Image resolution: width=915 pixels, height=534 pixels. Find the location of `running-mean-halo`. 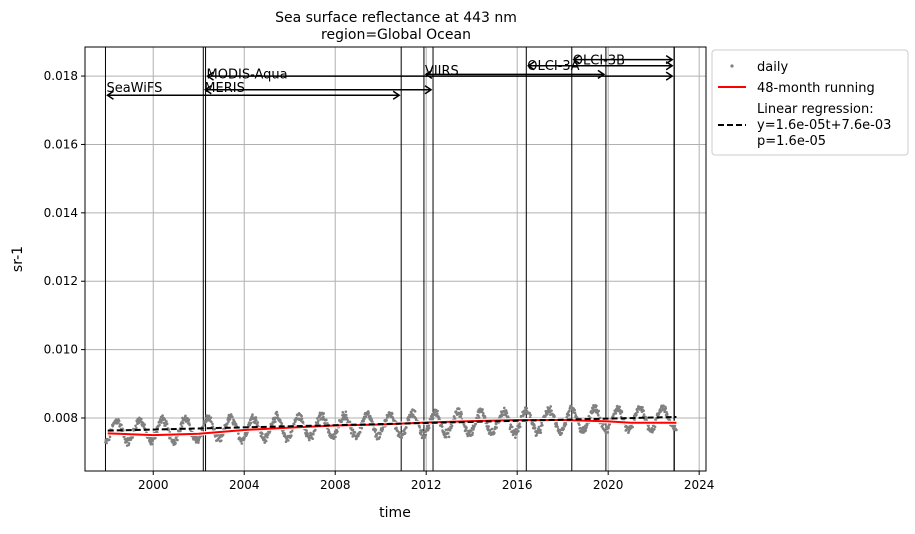

running-mean-halo is located at coordinates (392, 428).